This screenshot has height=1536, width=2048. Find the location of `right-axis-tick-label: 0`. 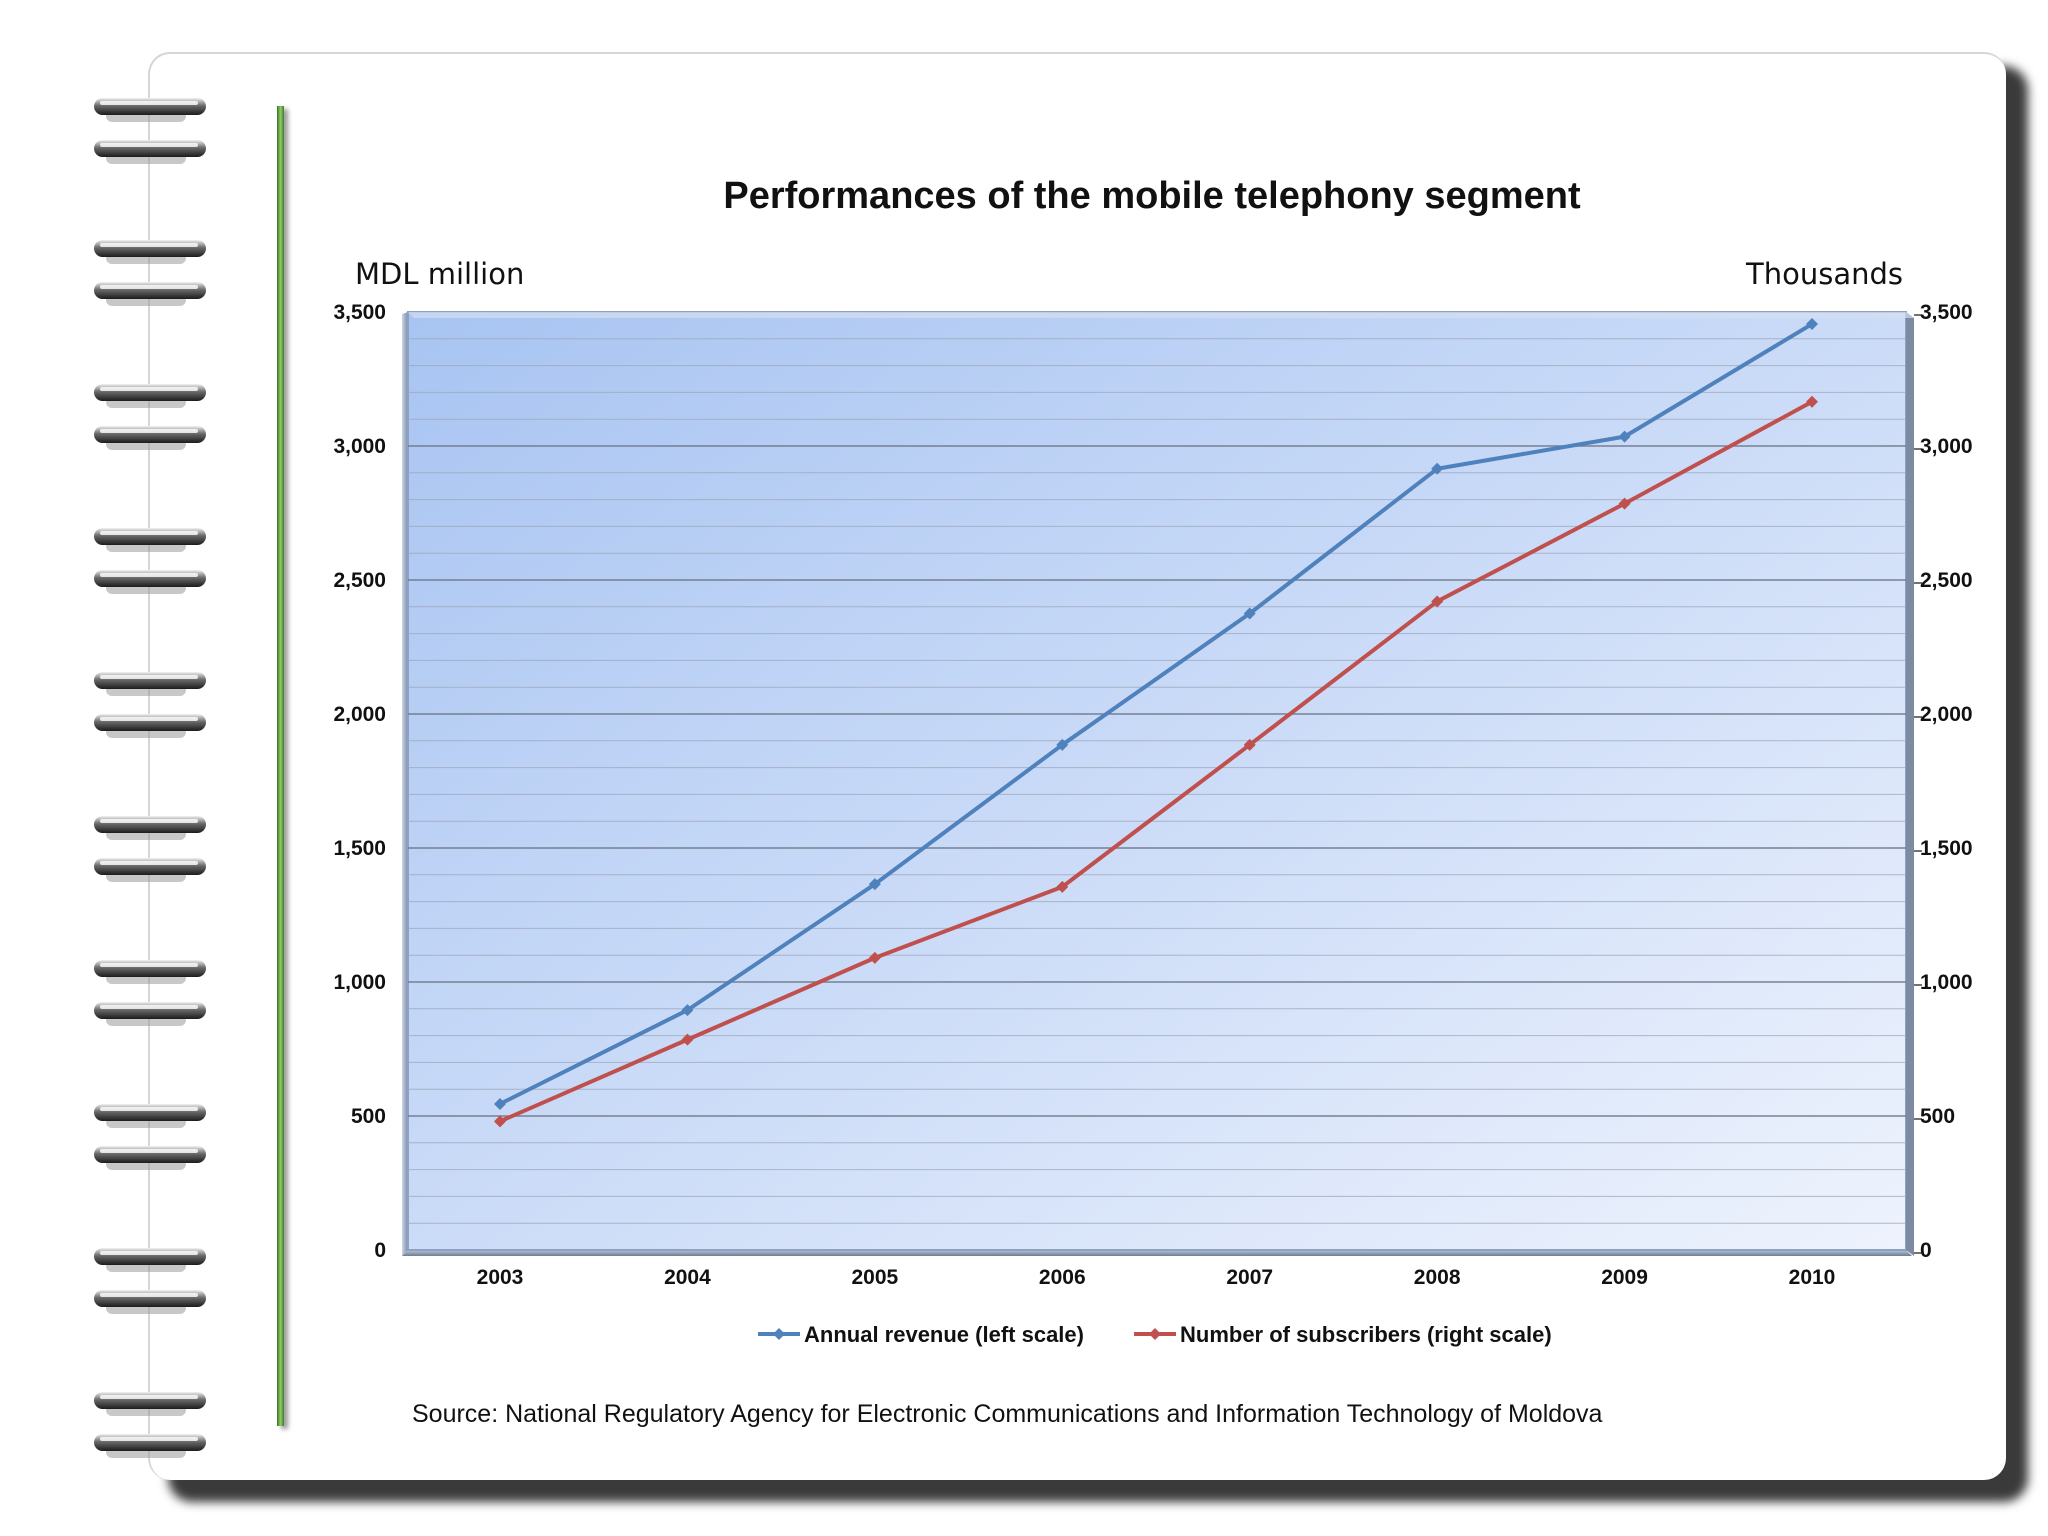

right-axis-tick-label: 0 is located at coordinates (1926, 1250).